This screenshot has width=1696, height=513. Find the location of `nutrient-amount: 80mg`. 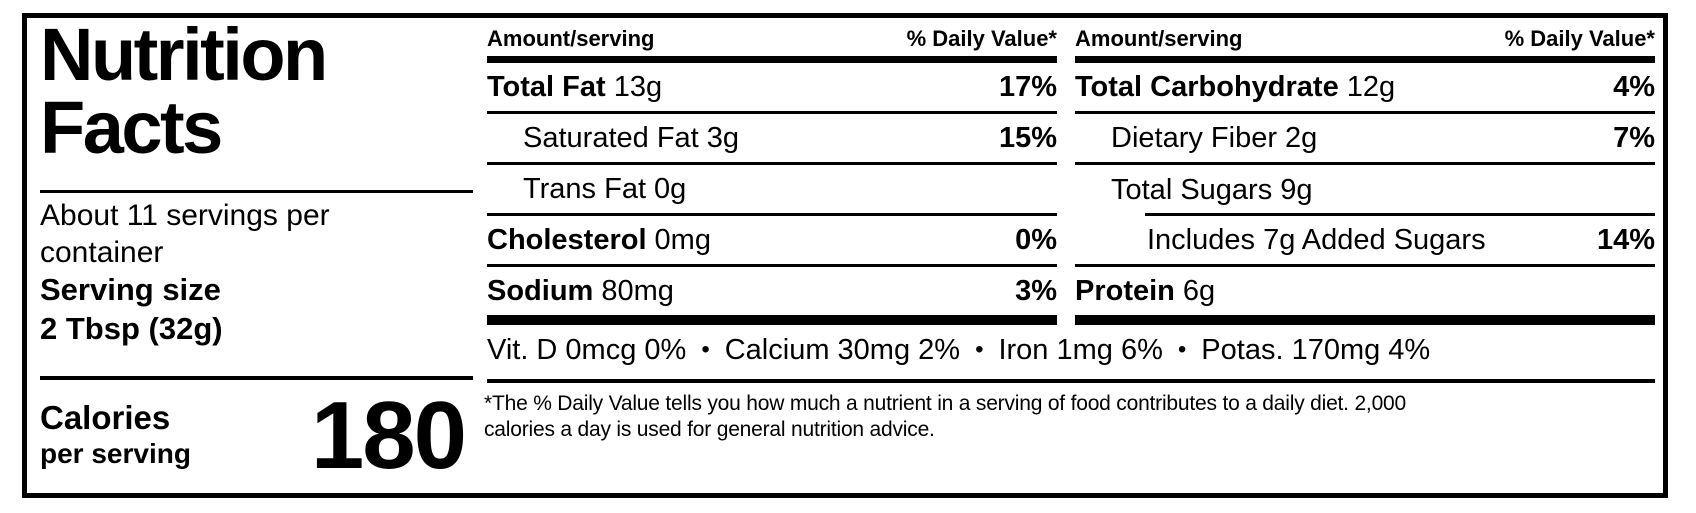

nutrient-amount: 80mg is located at coordinates (637, 290).